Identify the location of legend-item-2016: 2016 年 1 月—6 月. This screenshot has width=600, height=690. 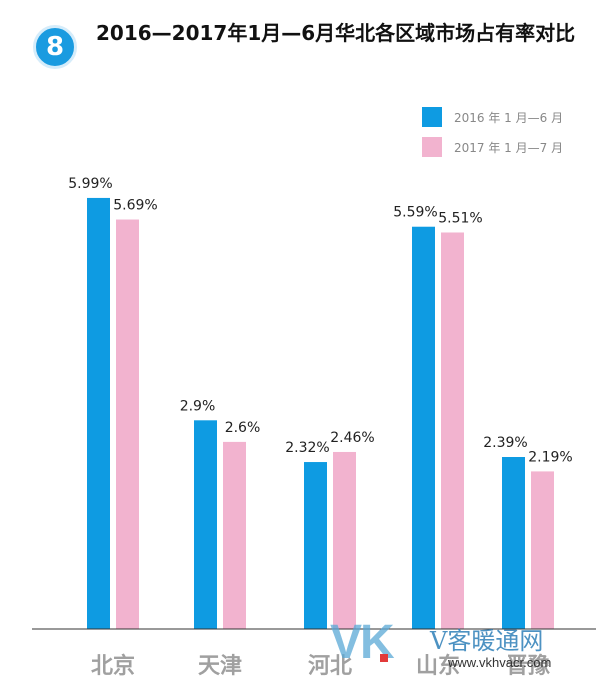
(492, 117).